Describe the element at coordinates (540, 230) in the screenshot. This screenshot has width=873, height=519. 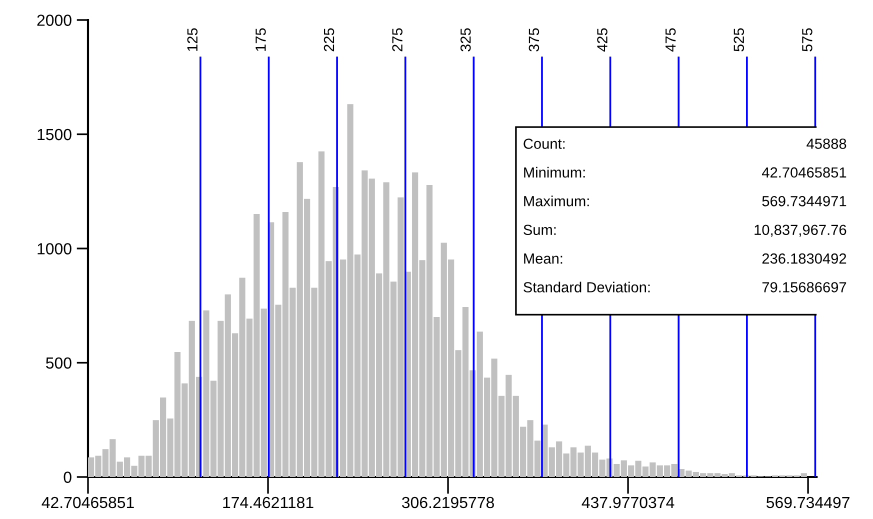
I see `annotation: Sum:` at that location.